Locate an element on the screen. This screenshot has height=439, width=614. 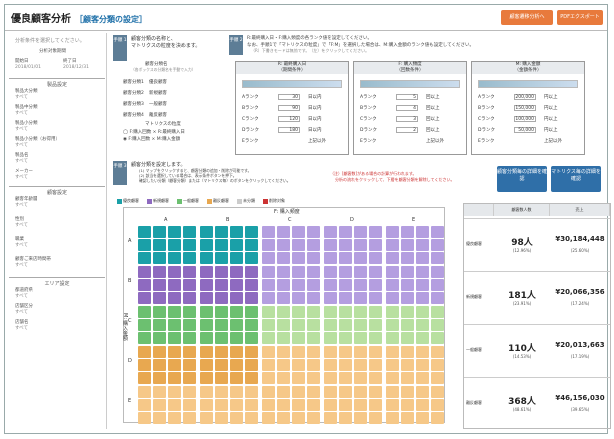
matrix-option-fm: ◉ F:購入回数 × M:購入金額 is located at coordinates (152, 139).